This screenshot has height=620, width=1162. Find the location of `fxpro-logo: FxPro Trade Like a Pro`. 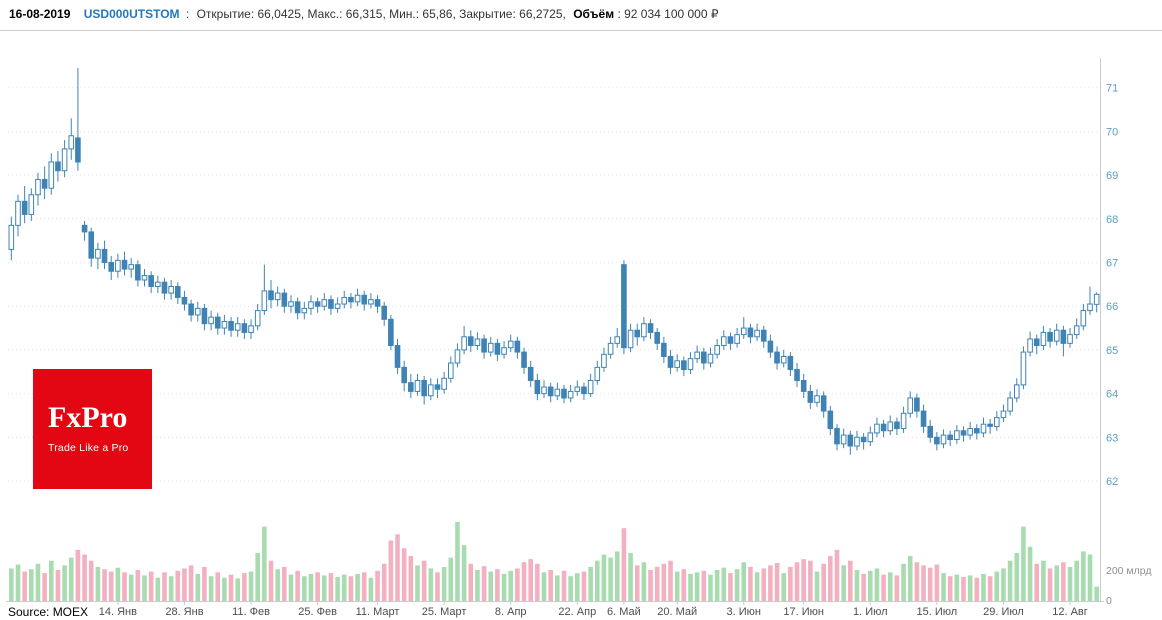

fxpro-logo: FxPro Trade Like a Pro is located at coordinates (92, 429).